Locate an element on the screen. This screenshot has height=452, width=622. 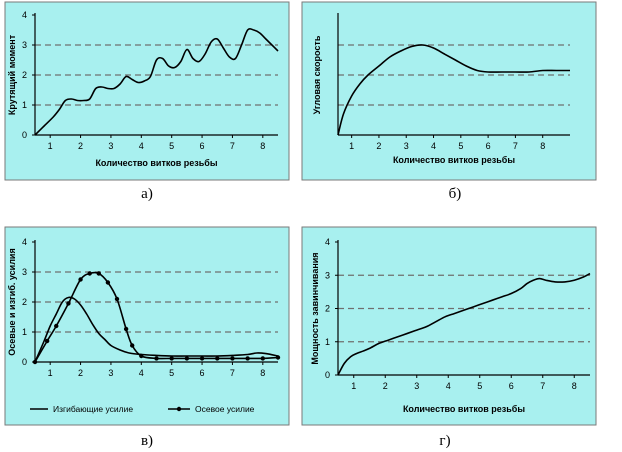
x-tick-label-v-3: 4 is located at coordinates (141, 373).